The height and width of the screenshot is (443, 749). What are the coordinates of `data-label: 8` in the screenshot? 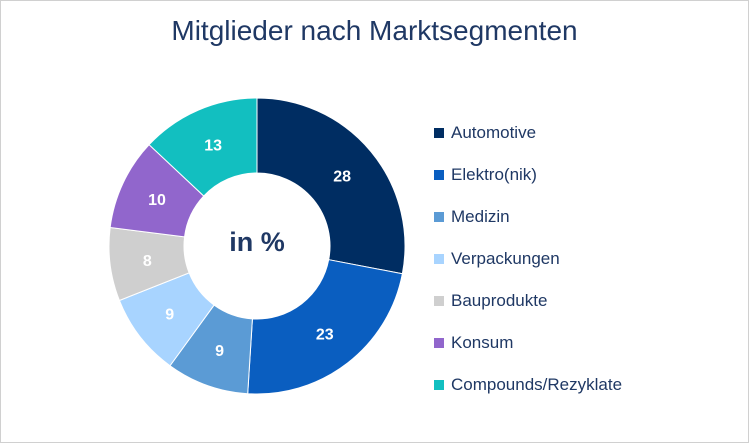 It's located at (147, 261).